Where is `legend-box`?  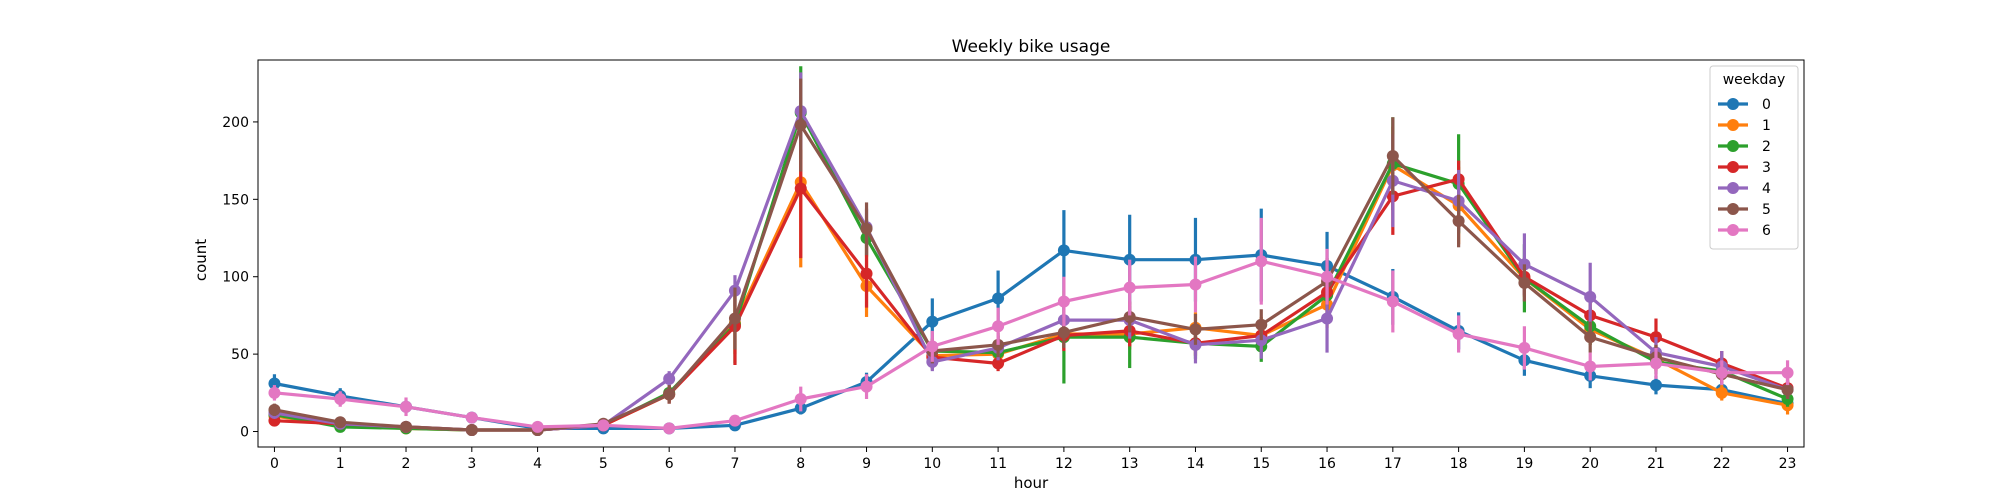
legend-box is located at coordinates (1754, 157).